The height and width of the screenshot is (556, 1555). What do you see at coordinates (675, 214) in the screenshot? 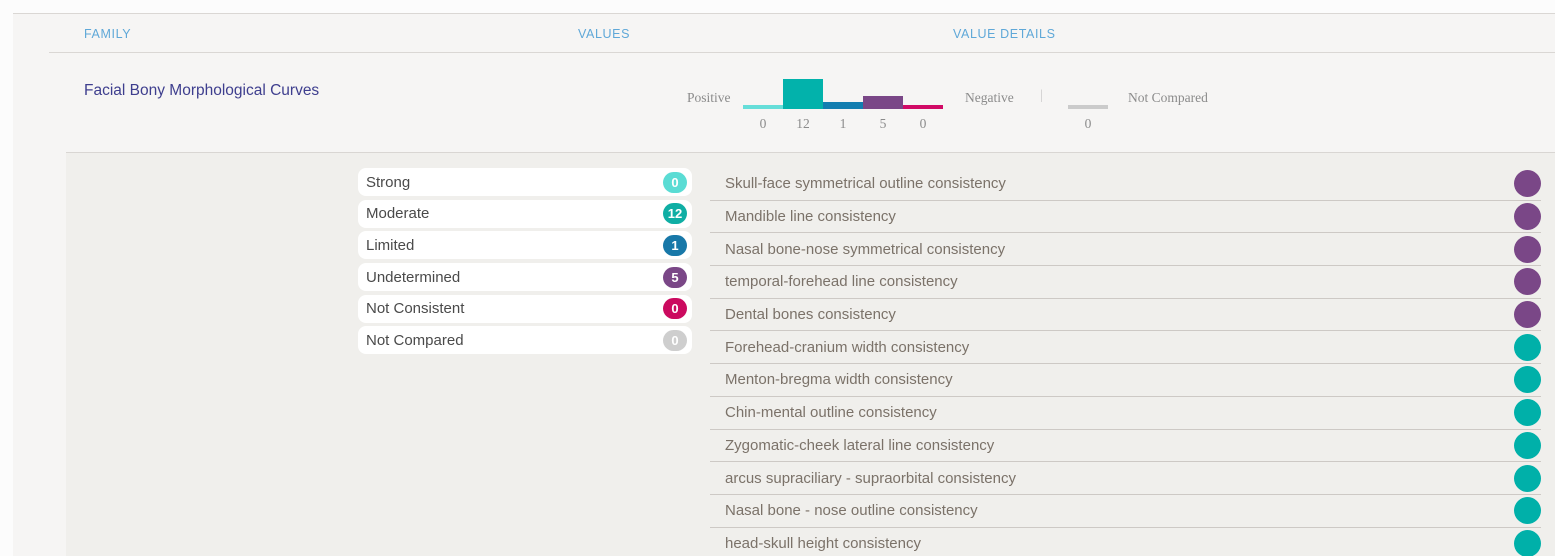
I see `value-count-badge: 12` at bounding box center [675, 214].